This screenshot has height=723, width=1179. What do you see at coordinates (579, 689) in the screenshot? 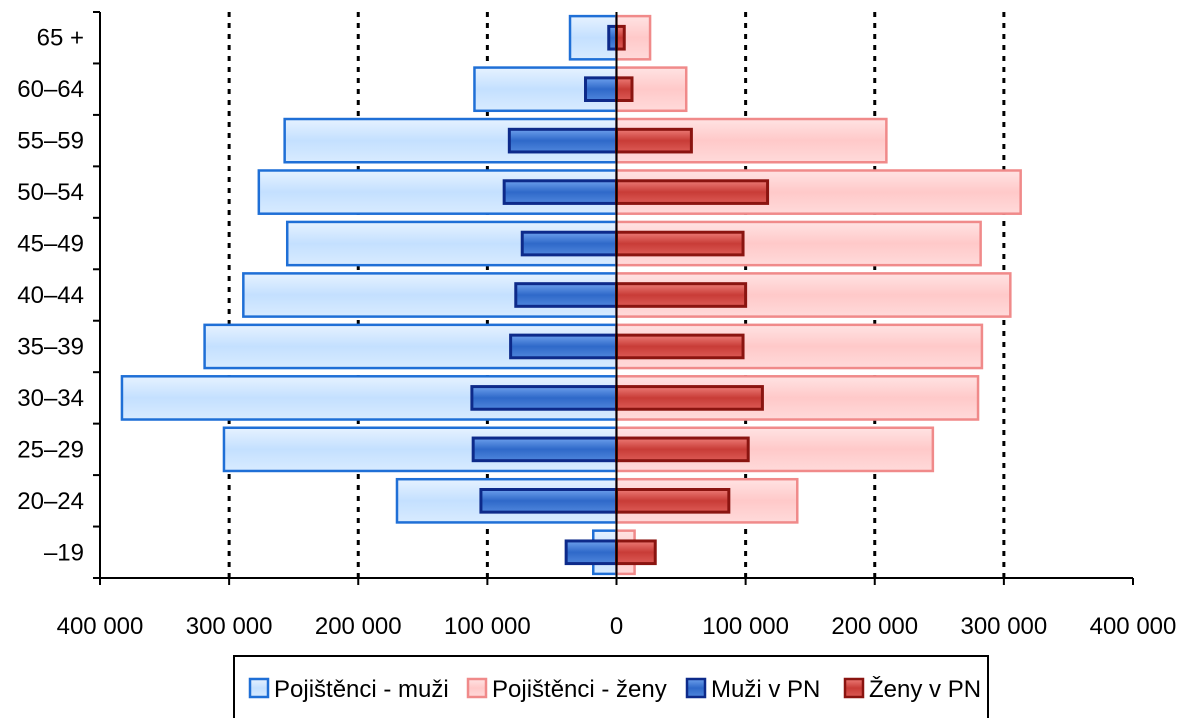
I see `legend-label: Pojištěnci - ženy` at bounding box center [579, 689].